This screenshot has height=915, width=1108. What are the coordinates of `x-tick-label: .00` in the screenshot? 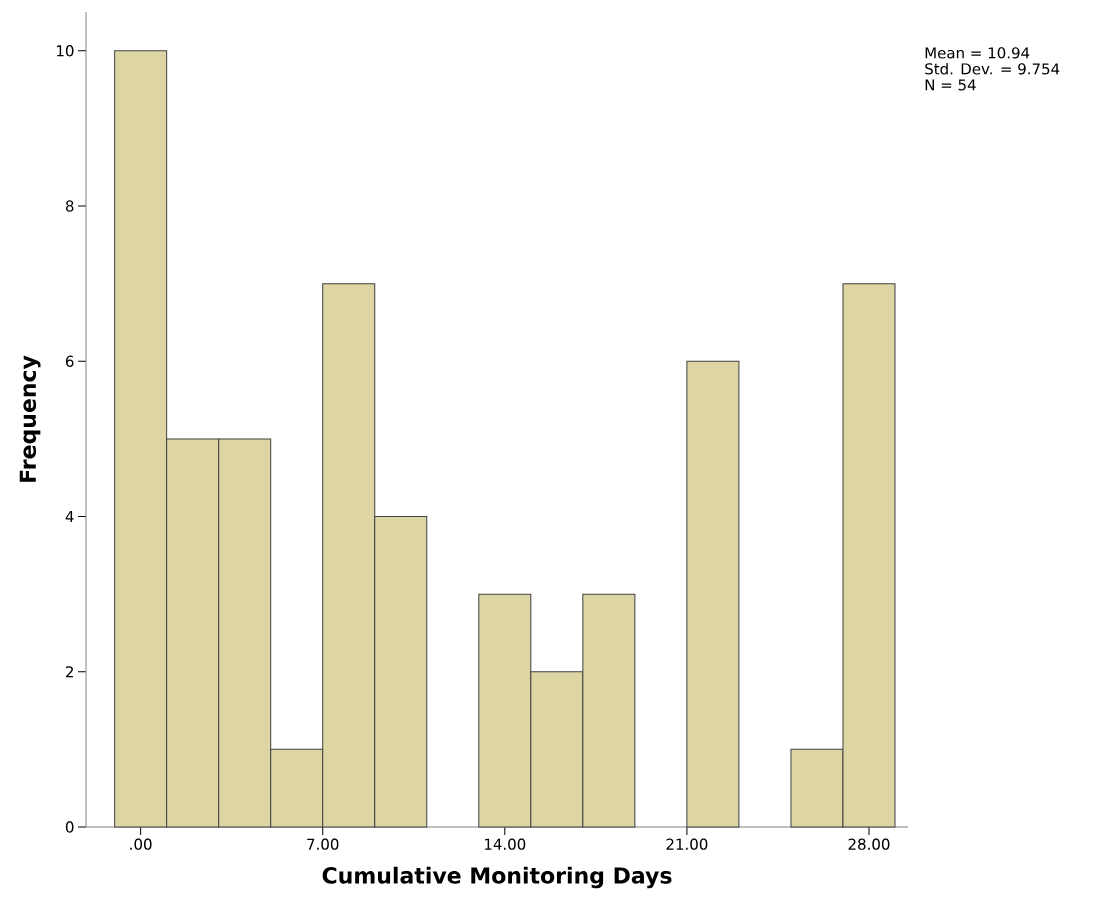 It's located at (141, 844).